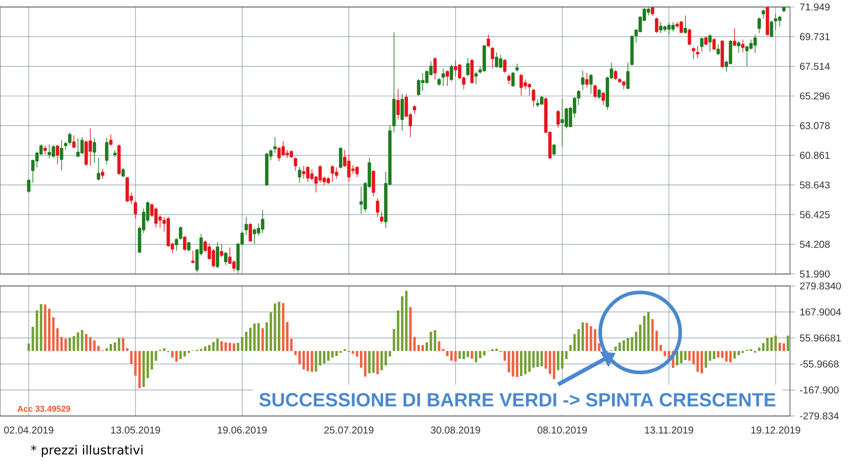 The height and width of the screenshot is (462, 850). Describe the element at coordinates (562, 430) in the screenshot. I see `x-tick-label: 08.10.2019` at that location.